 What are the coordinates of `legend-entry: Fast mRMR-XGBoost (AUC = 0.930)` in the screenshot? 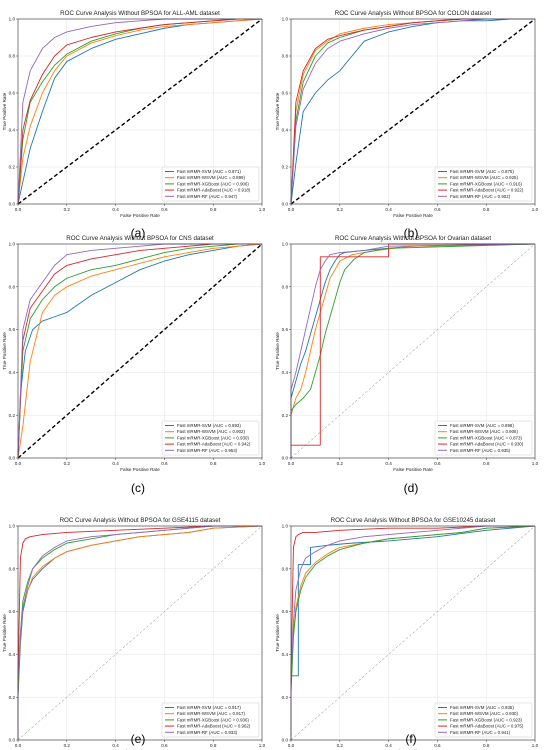 It's located at (213, 437).